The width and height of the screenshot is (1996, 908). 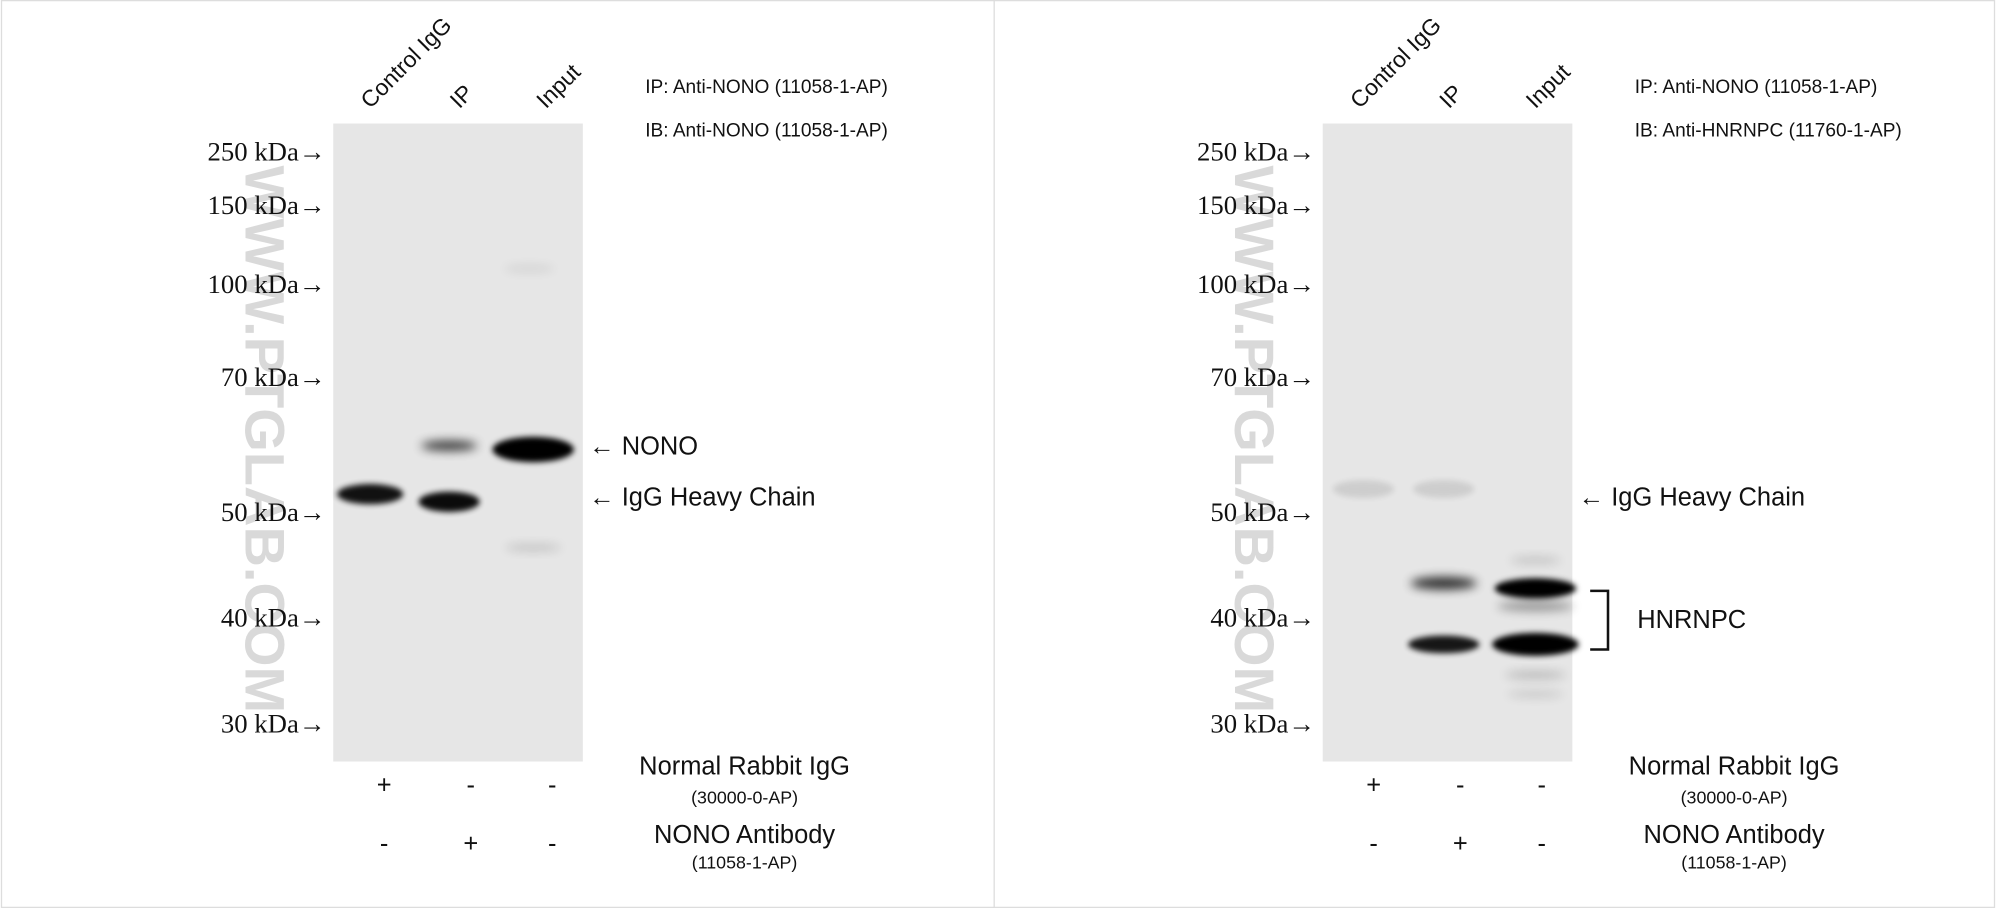 What do you see at coordinates (1768, 130) in the screenshot?
I see `ib-label: IB: Anti-HNRNPC (11760-1-AP)` at bounding box center [1768, 130].